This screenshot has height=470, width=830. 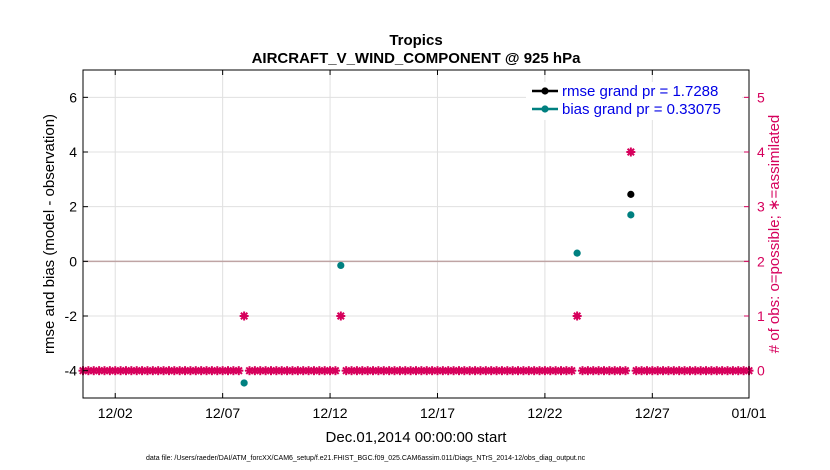 What do you see at coordinates (49, 234) in the screenshot?
I see `y-axis-label: rmse and bias (model - observation)` at bounding box center [49, 234].